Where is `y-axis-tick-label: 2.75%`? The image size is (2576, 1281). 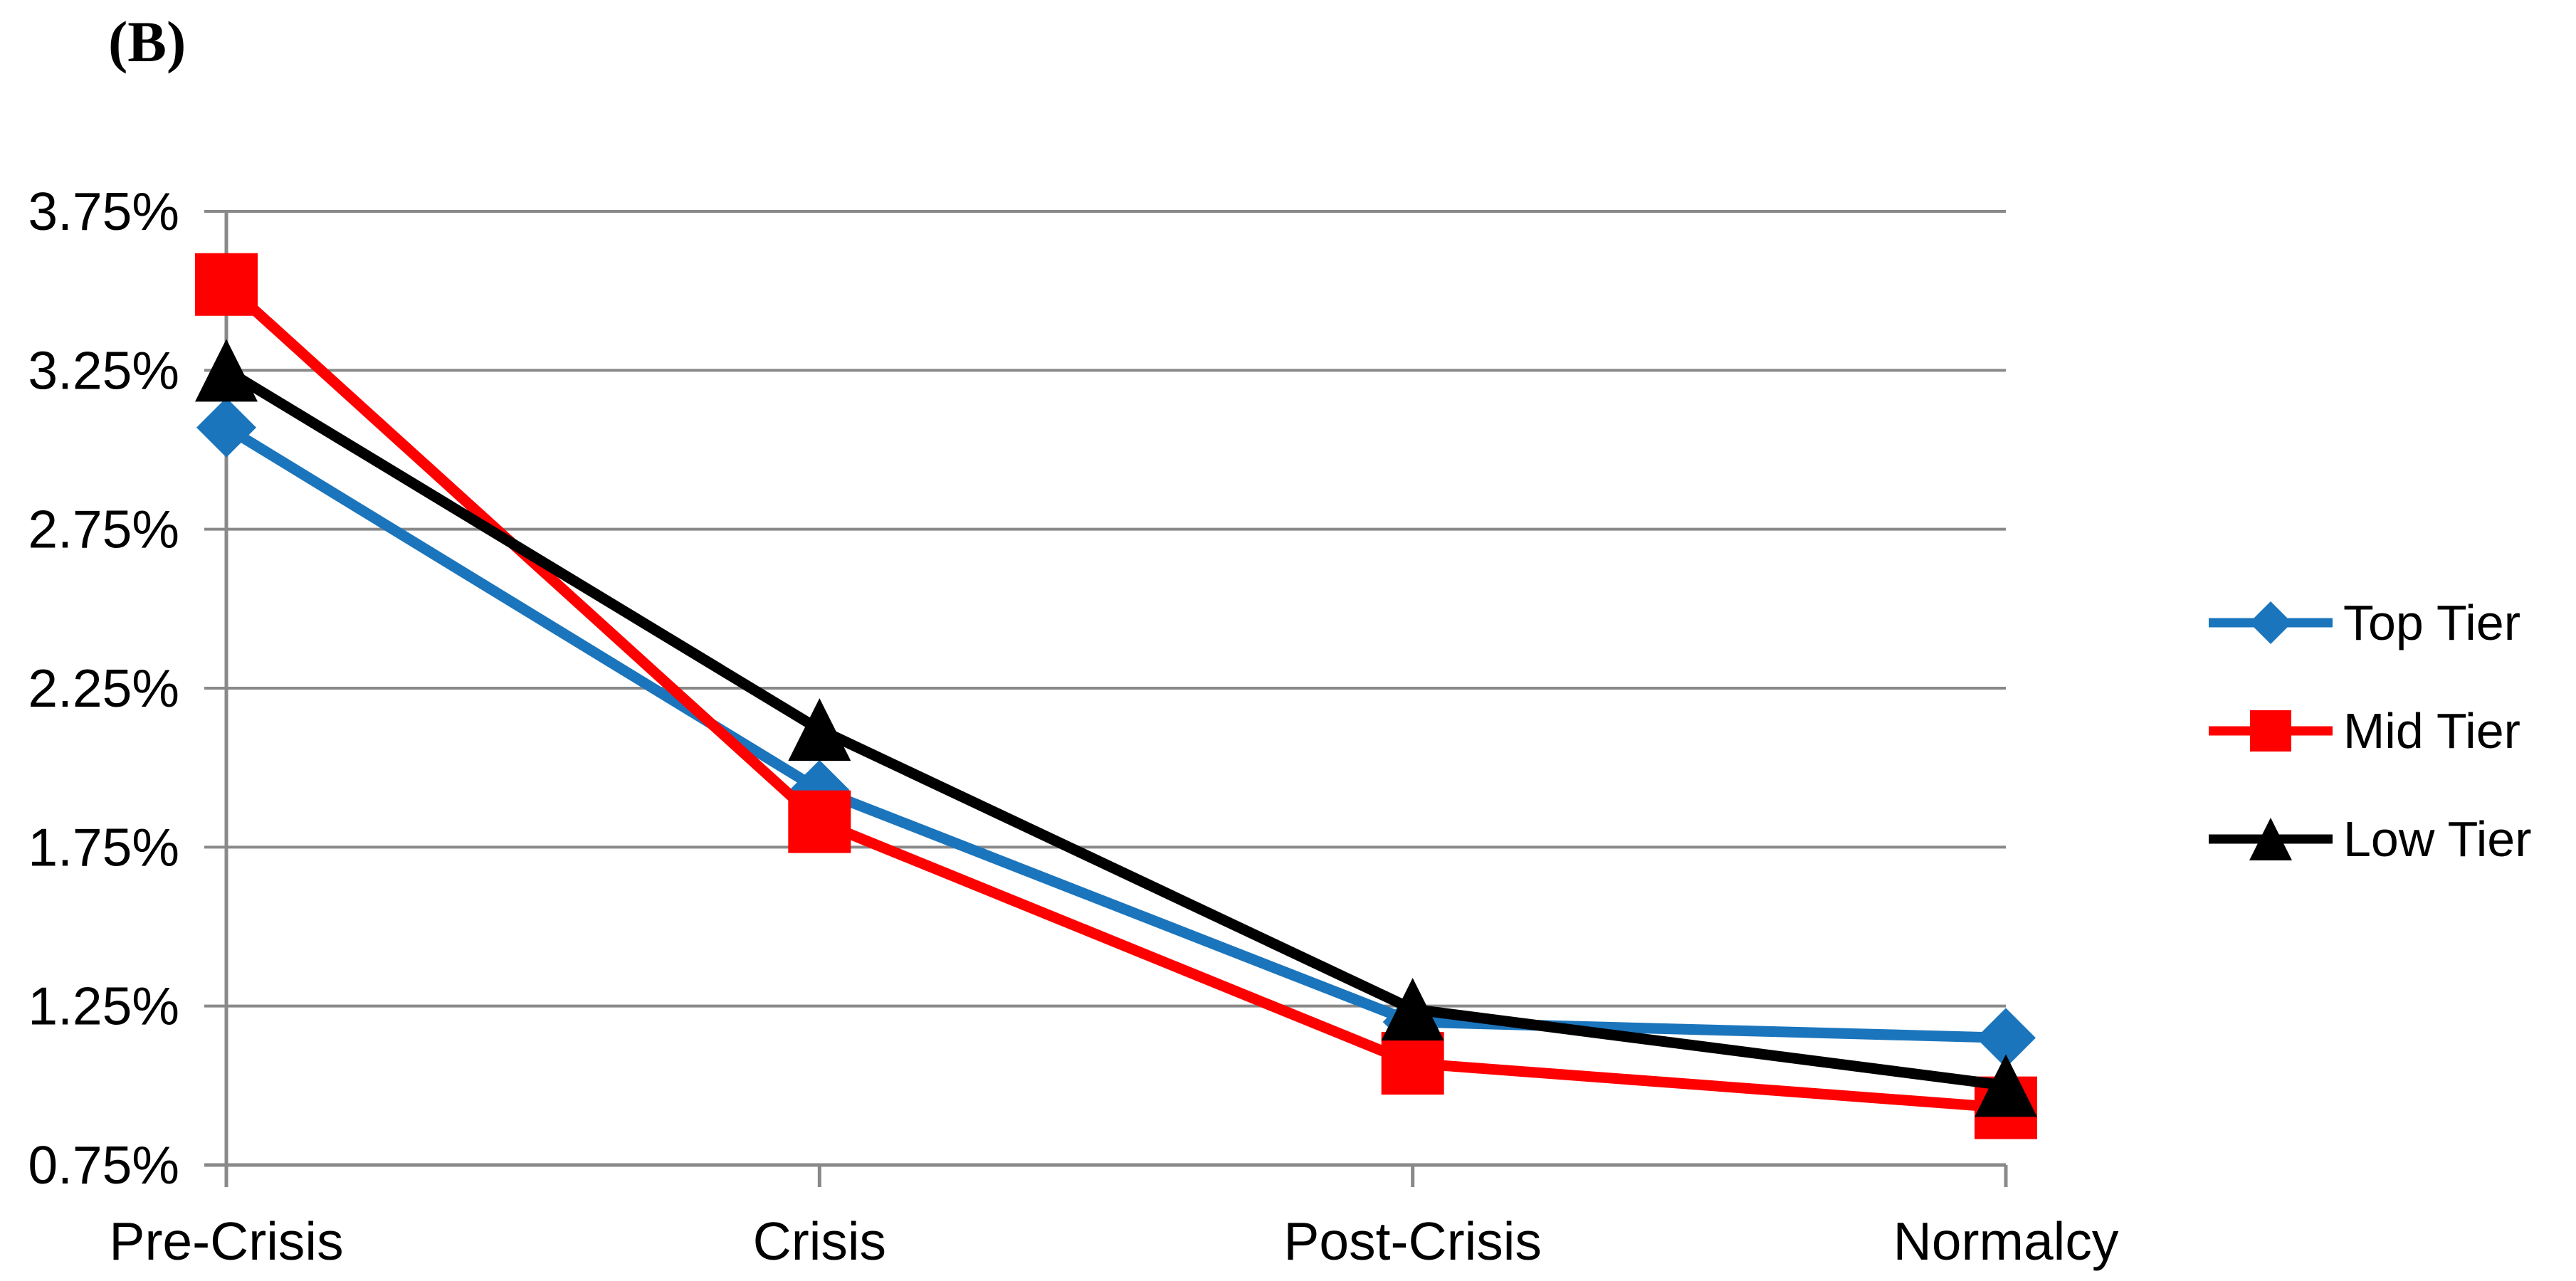
y-axis-tick-label: 2.75% is located at coordinates (103, 529).